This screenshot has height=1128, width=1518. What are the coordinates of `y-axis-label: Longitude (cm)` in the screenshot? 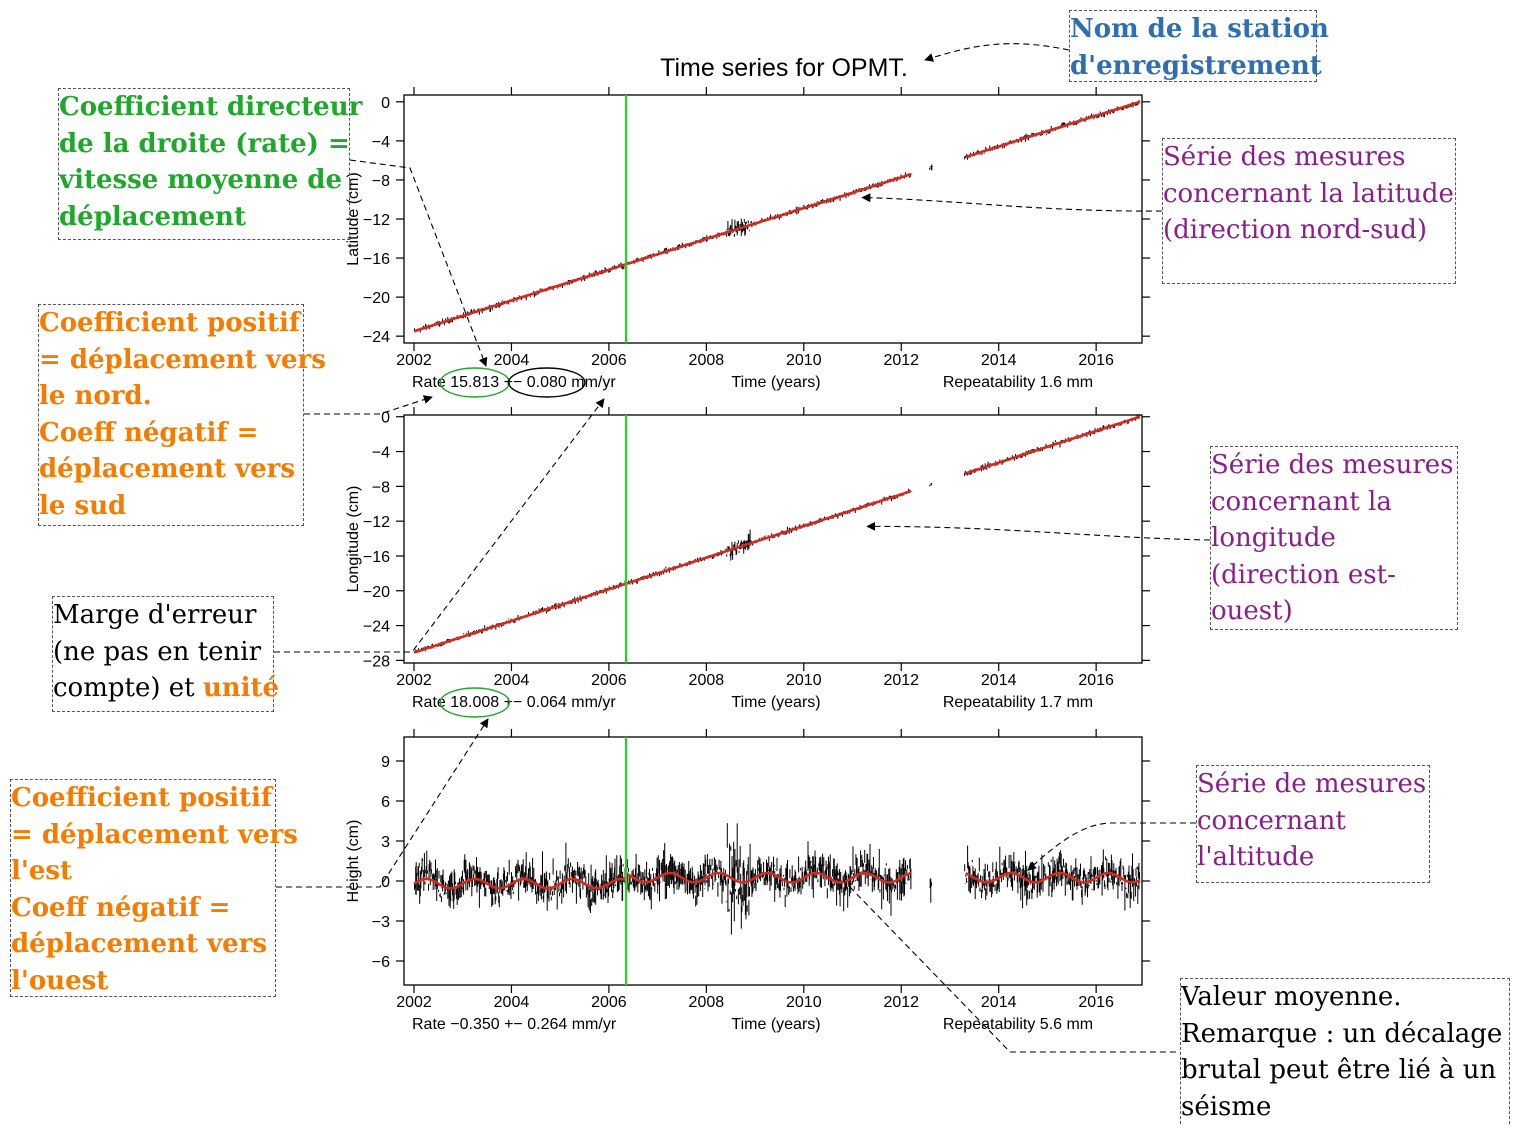 It's located at (353, 539).